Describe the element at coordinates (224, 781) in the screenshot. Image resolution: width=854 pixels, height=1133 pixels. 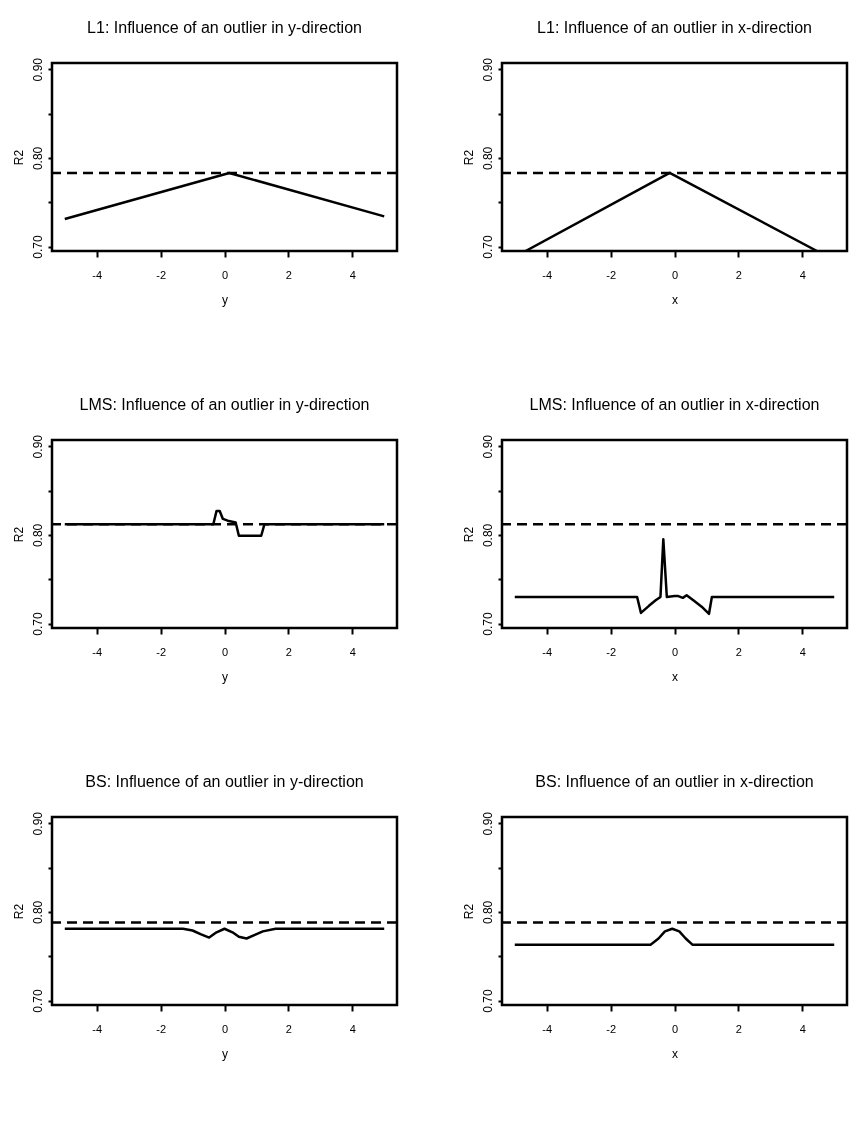
I see `chart-title: BS: Influence of an outlier in y-direction` at that location.